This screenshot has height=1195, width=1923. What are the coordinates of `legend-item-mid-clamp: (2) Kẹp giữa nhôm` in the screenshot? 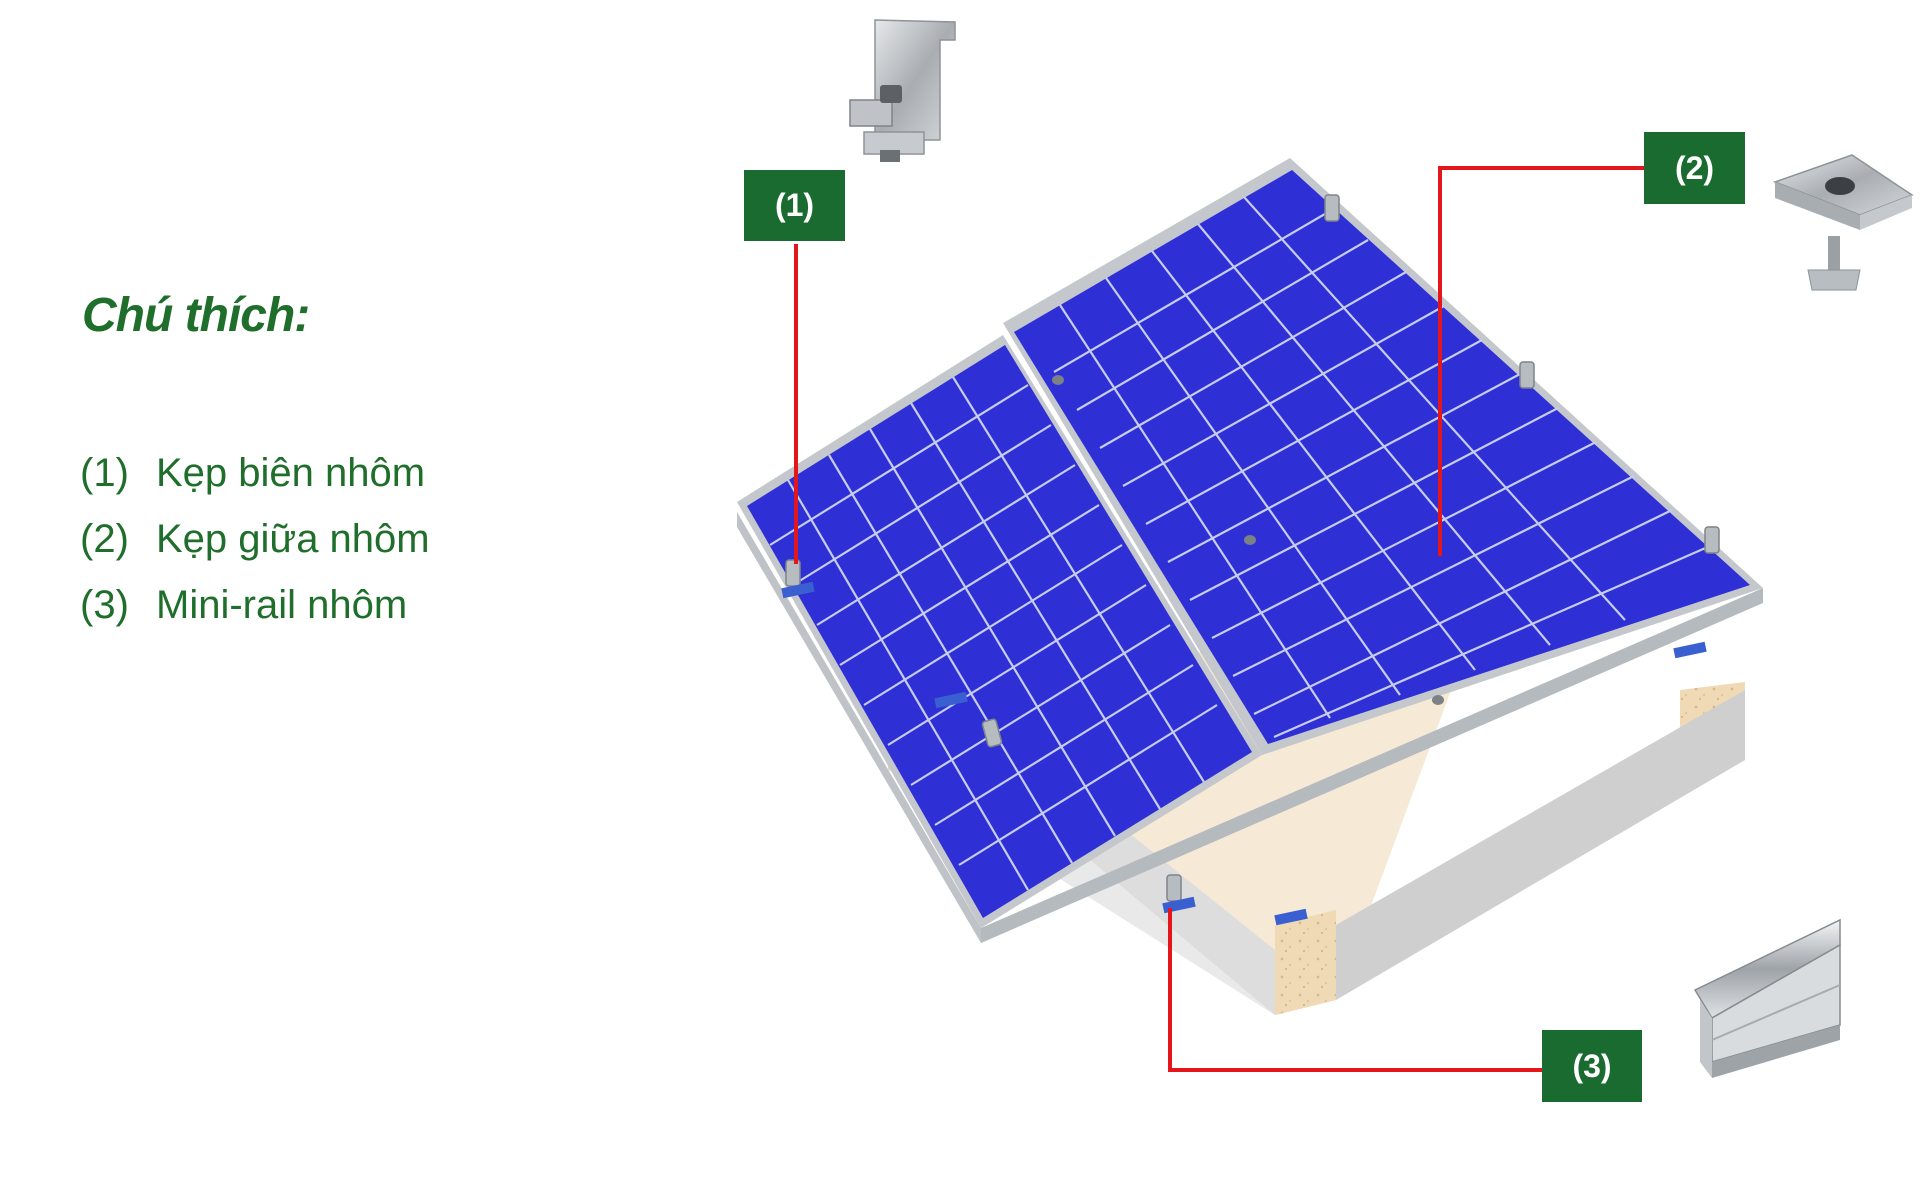 It's located at (255, 539).